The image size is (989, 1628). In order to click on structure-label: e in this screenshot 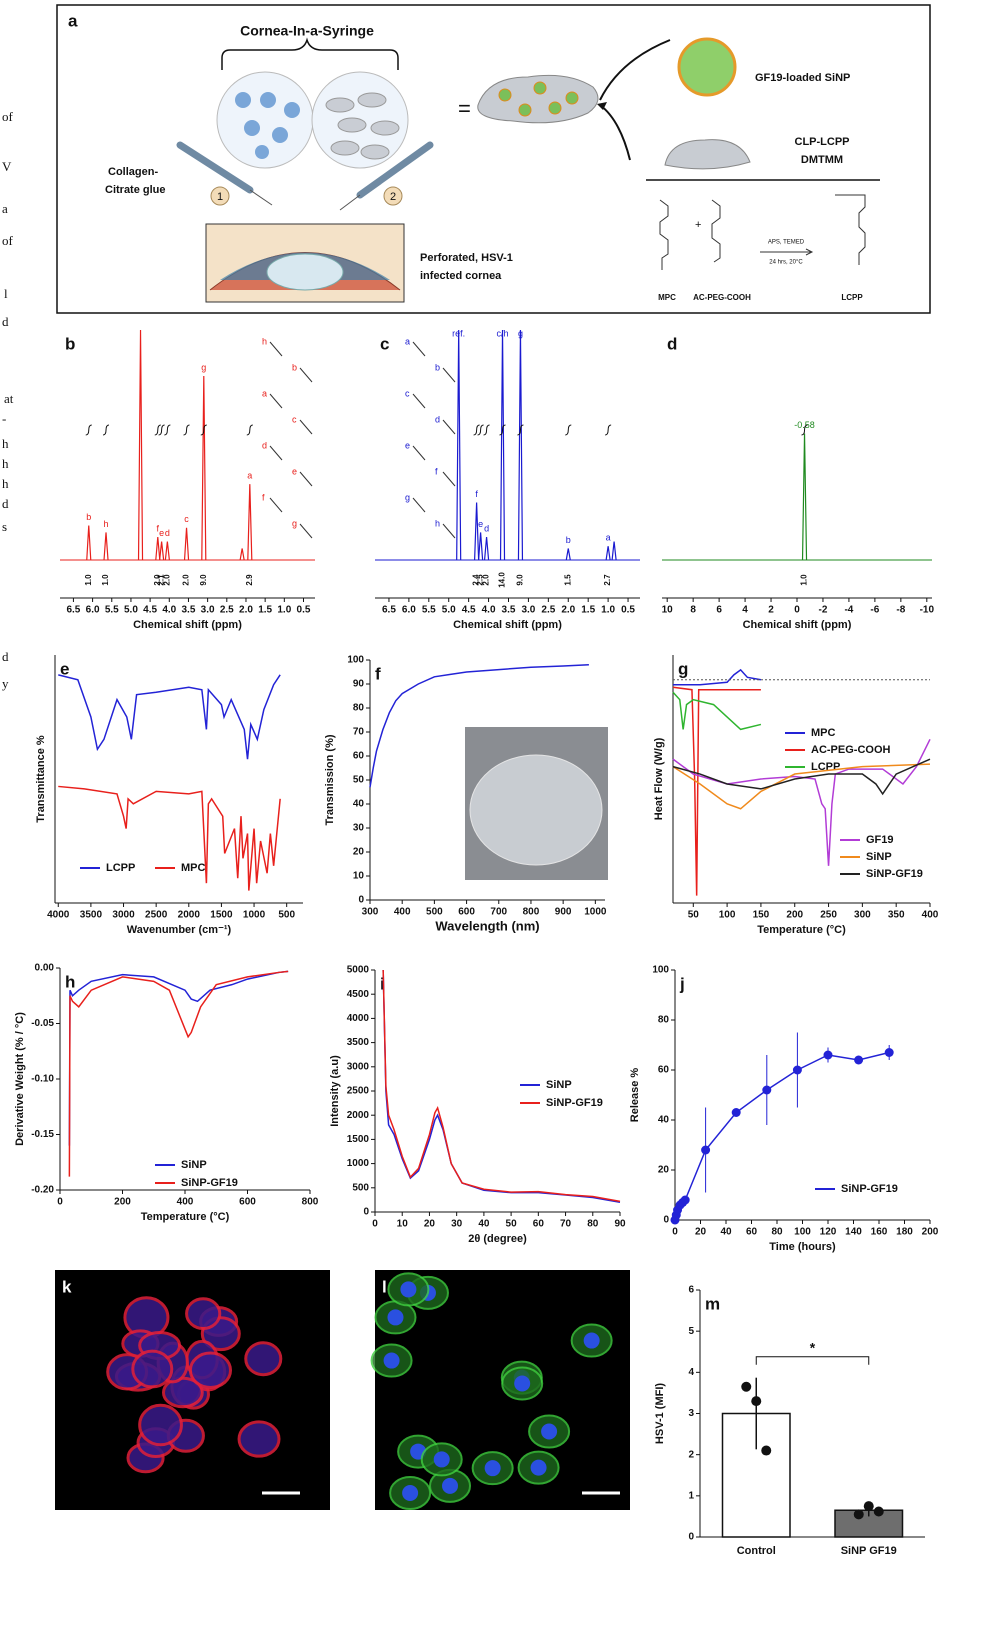, I will do `click(294, 471)`.